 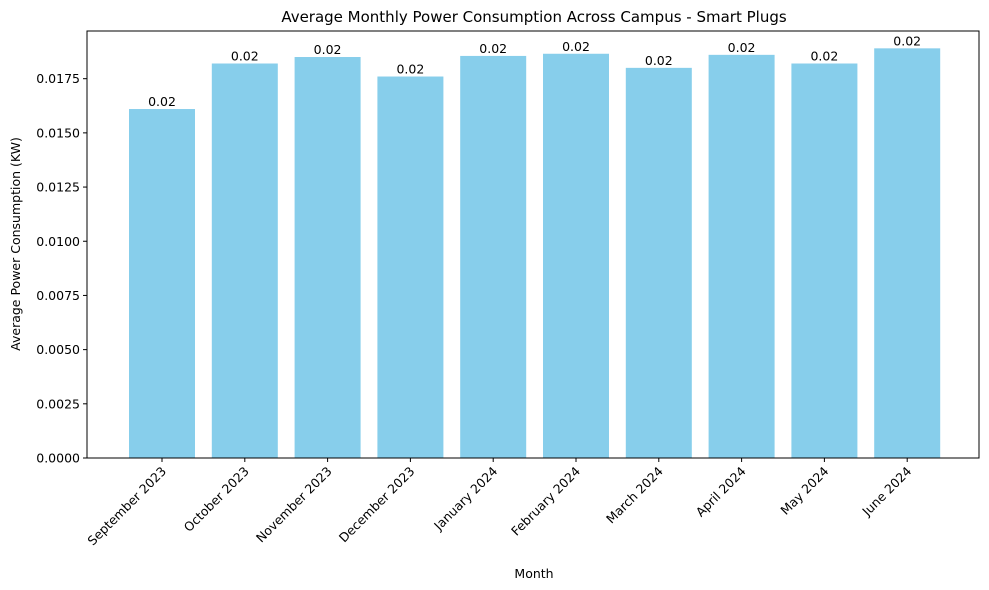 I want to click on y-tick-label-7: 0.0150, so click(x=58, y=132).